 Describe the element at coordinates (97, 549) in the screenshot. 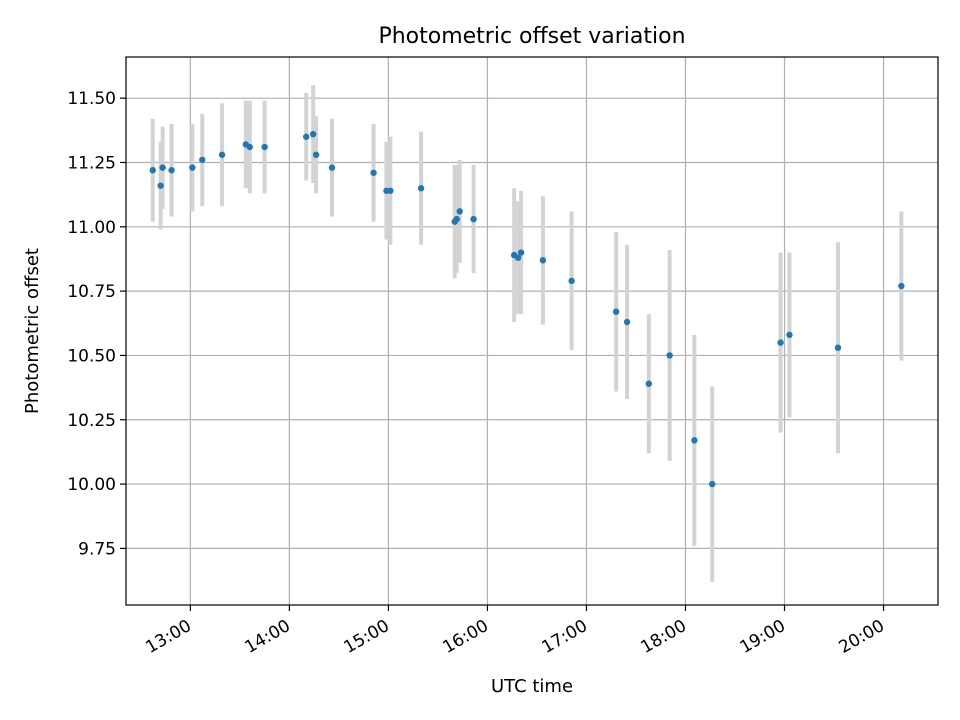

I see `y-tick-label: 9.75` at that location.